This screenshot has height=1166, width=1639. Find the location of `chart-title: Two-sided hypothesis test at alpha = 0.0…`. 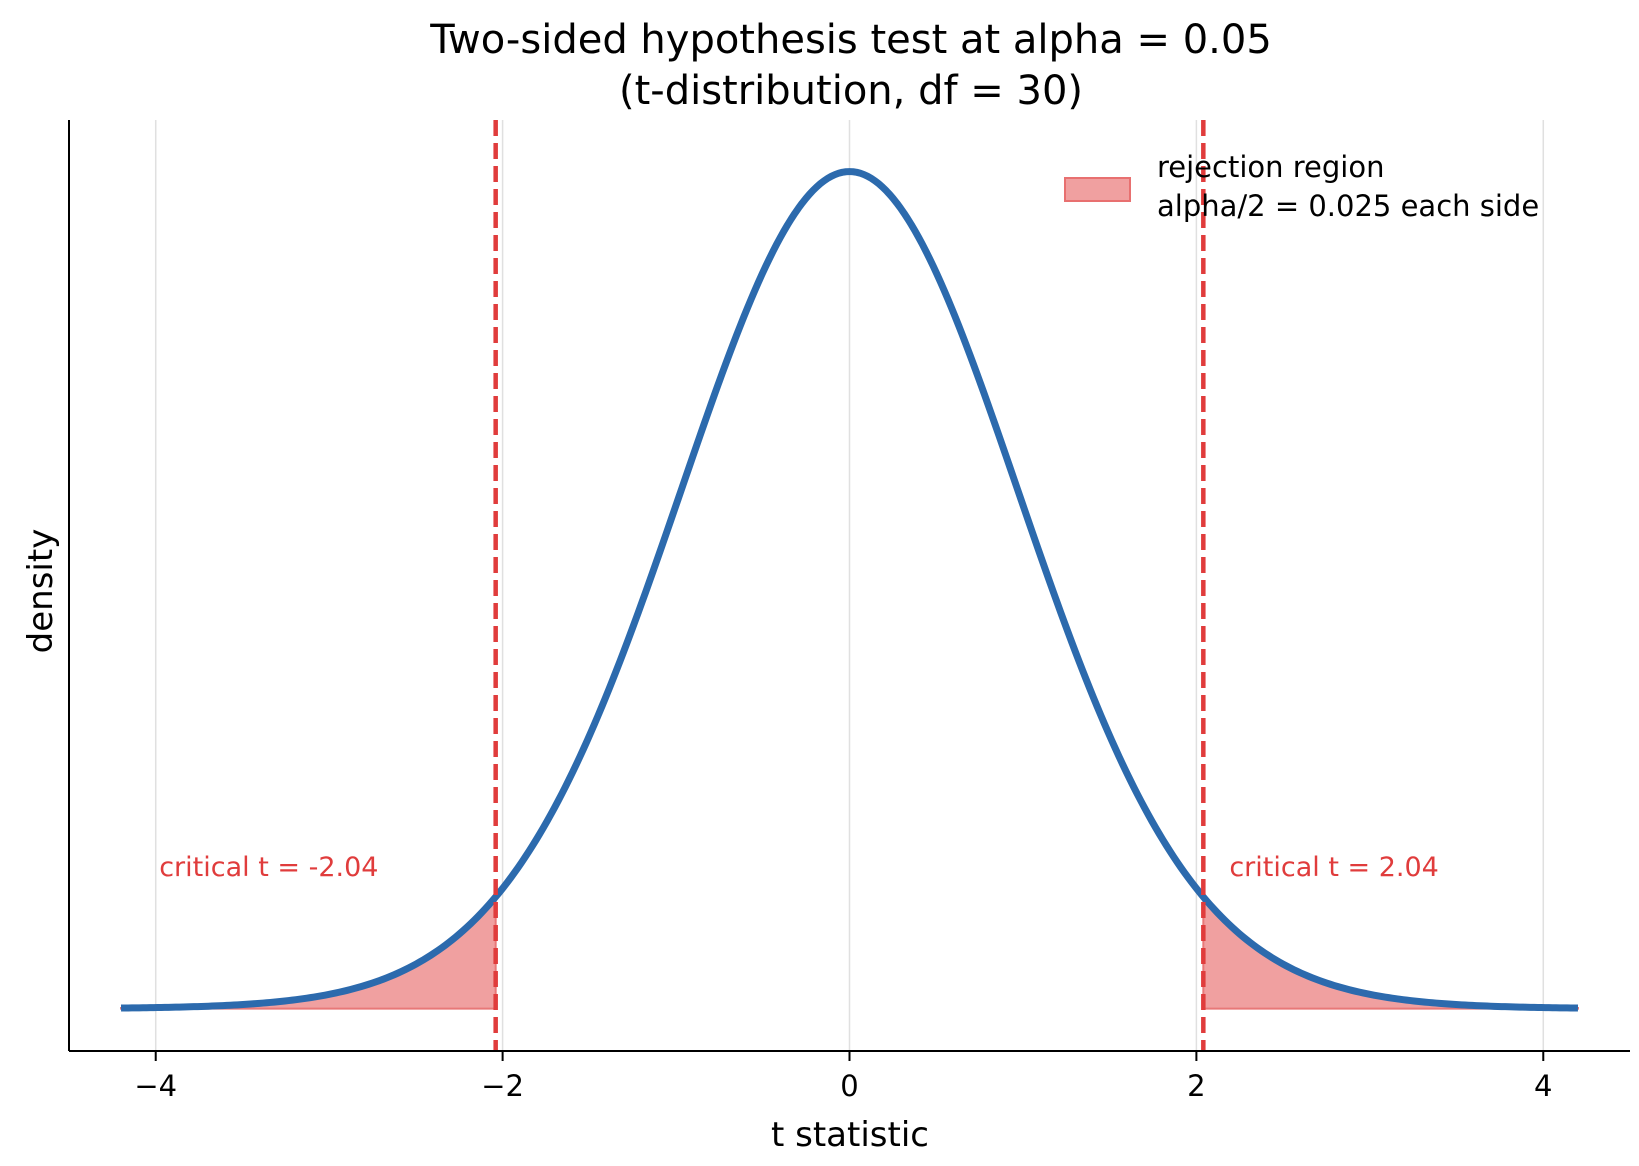

chart-title: Two-sided hypothesis test at alpha = 0.0… is located at coordinates (850, 40).